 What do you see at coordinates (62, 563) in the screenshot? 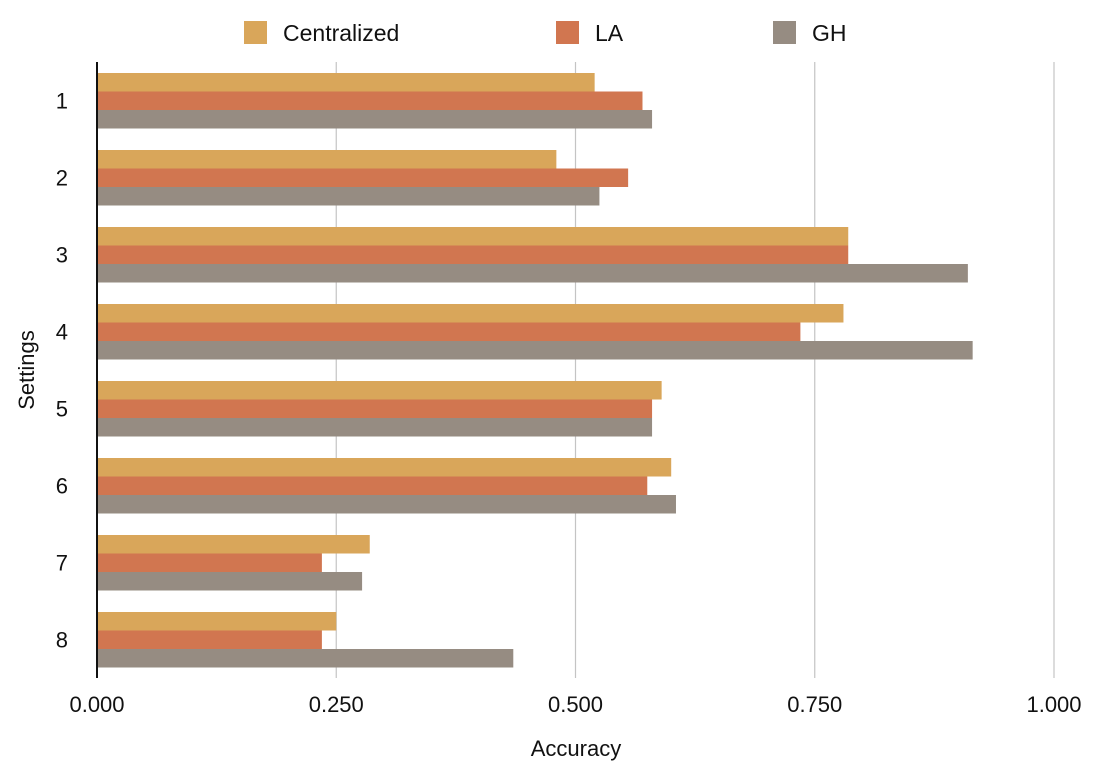
I see `y-tick-label: 7` at bounding box center [62, 563].